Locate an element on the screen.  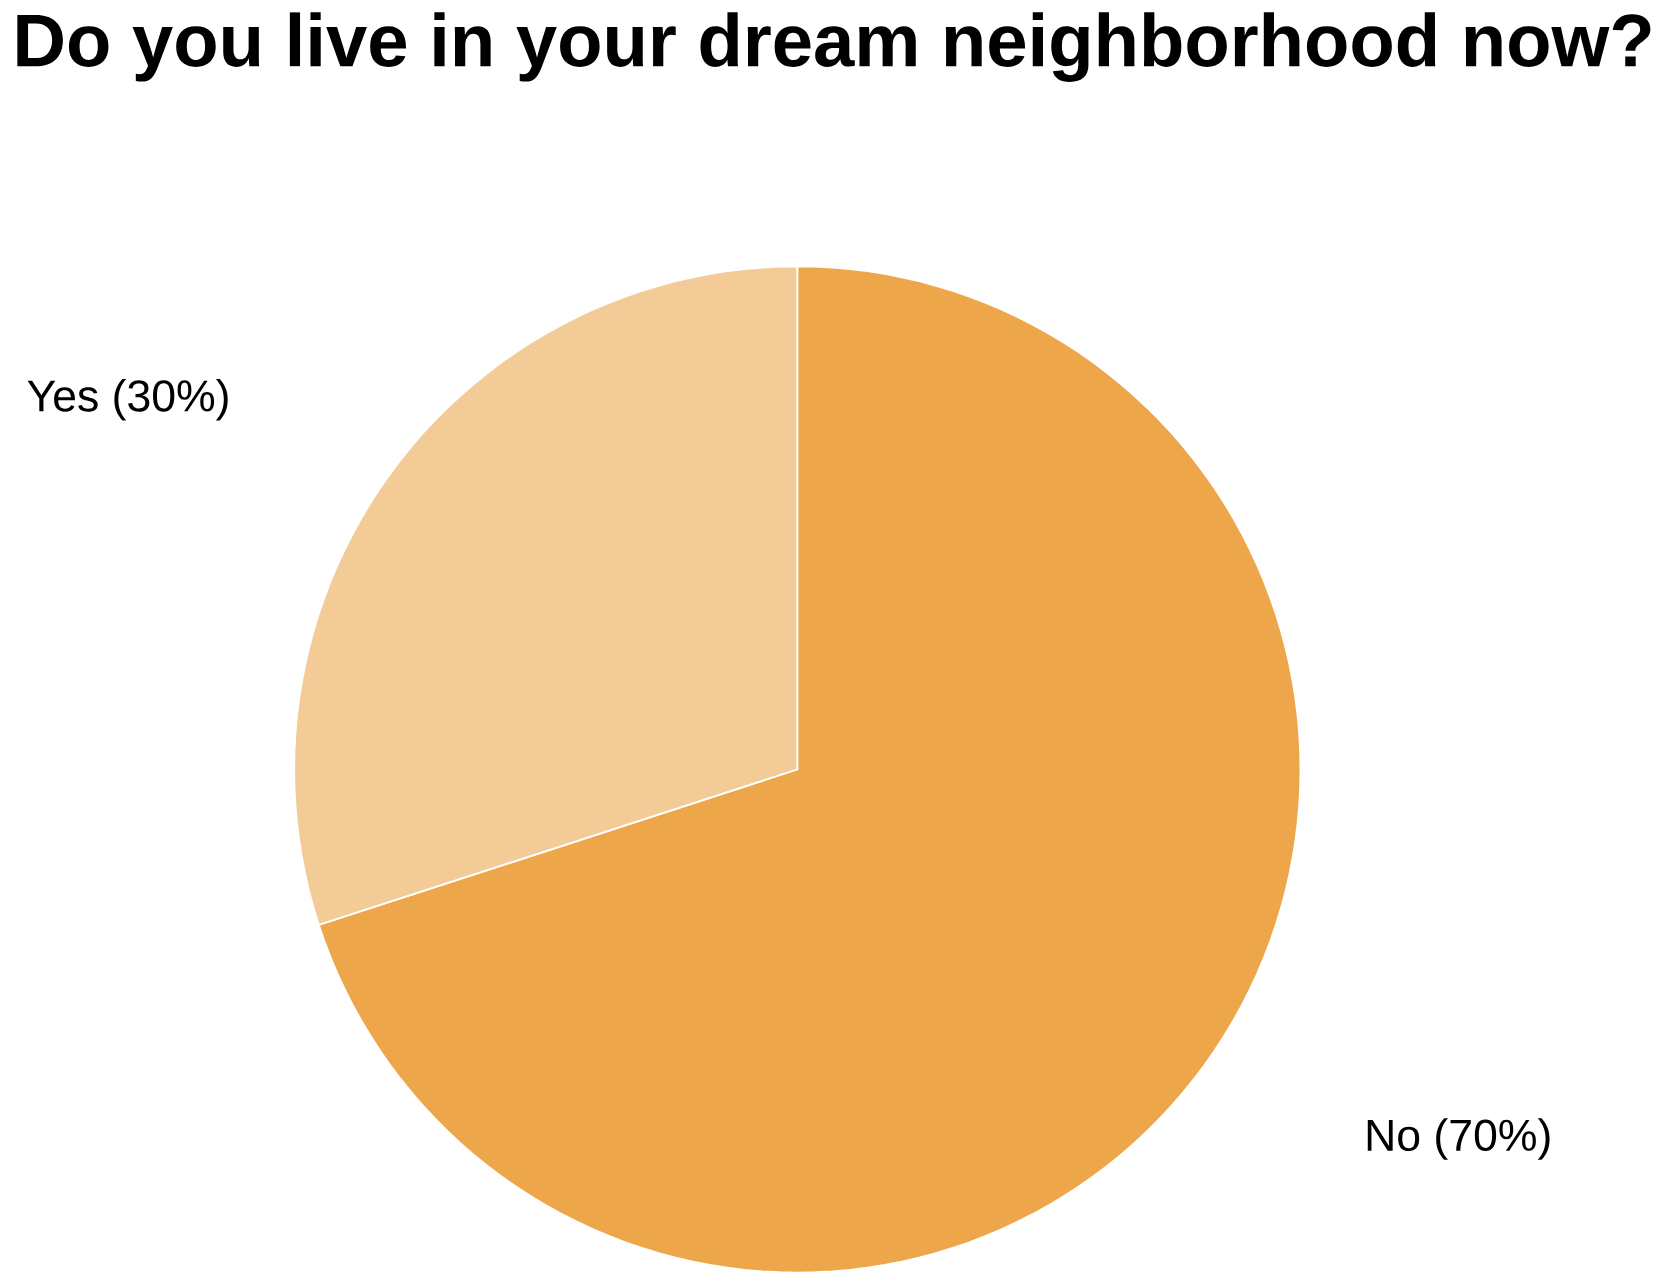
data-label: (30%) is located at coordinates (171, 400).